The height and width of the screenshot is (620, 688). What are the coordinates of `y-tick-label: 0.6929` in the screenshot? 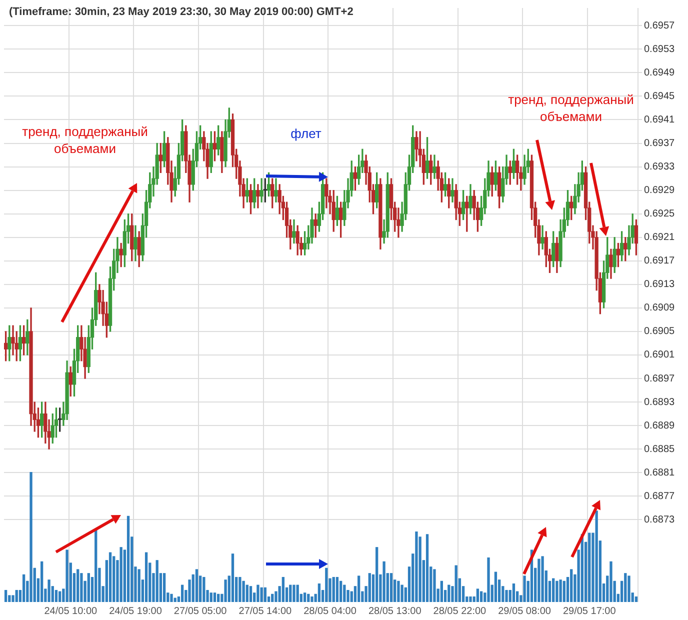 It's located at (660, 190).